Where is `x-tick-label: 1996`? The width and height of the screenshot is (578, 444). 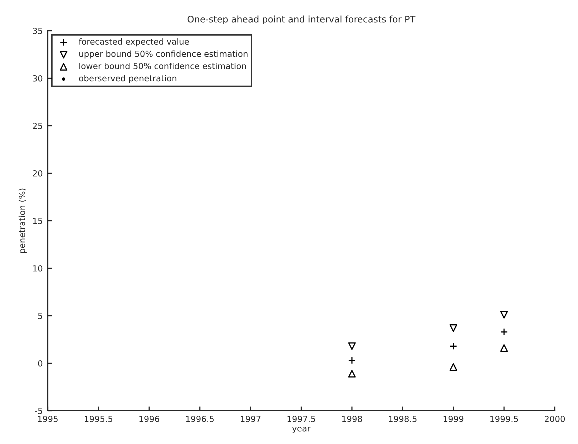
x-tick-label: 1996 is located at coordinates (150, 419).